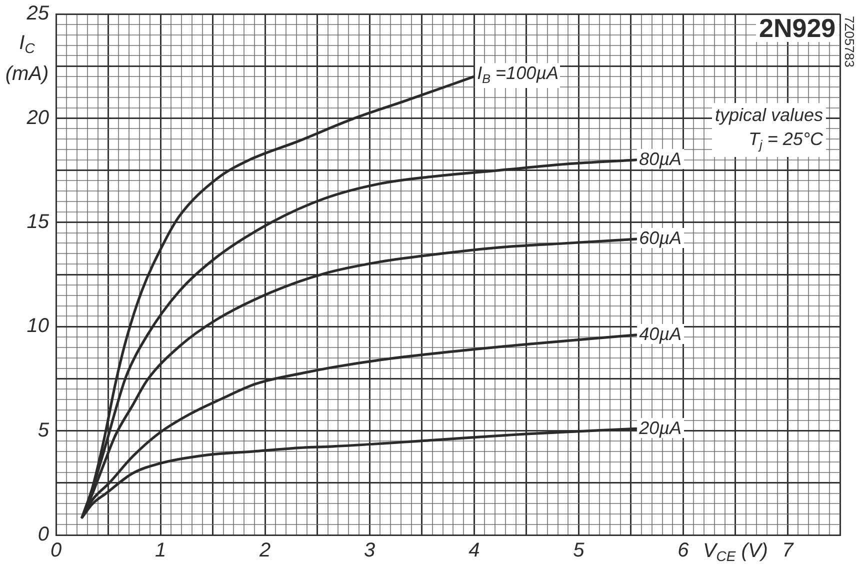  Describe the element at coordinates (797, 28) in the screenshot. I see `chart-title: 2N929` at that location.